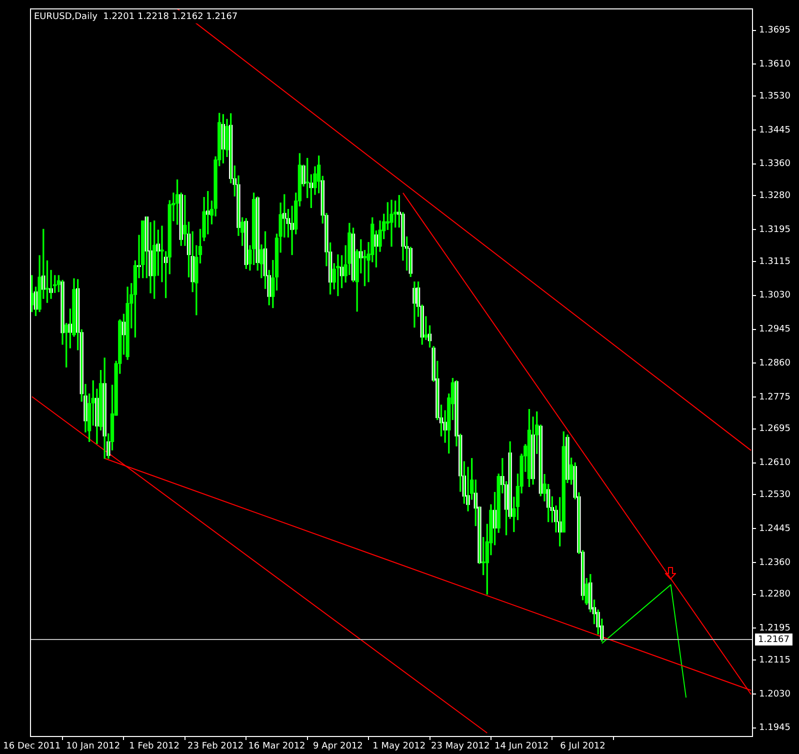 The width and height of the screenshot is (799, 754). Describe the element at coordinates (775, 295) in the screenshot. I see `y-tick-label: 1.3030` at that location.